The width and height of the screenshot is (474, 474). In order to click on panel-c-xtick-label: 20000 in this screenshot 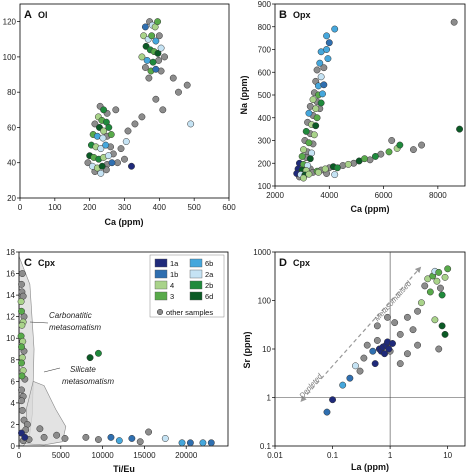, I will do `click(186, 455)`.